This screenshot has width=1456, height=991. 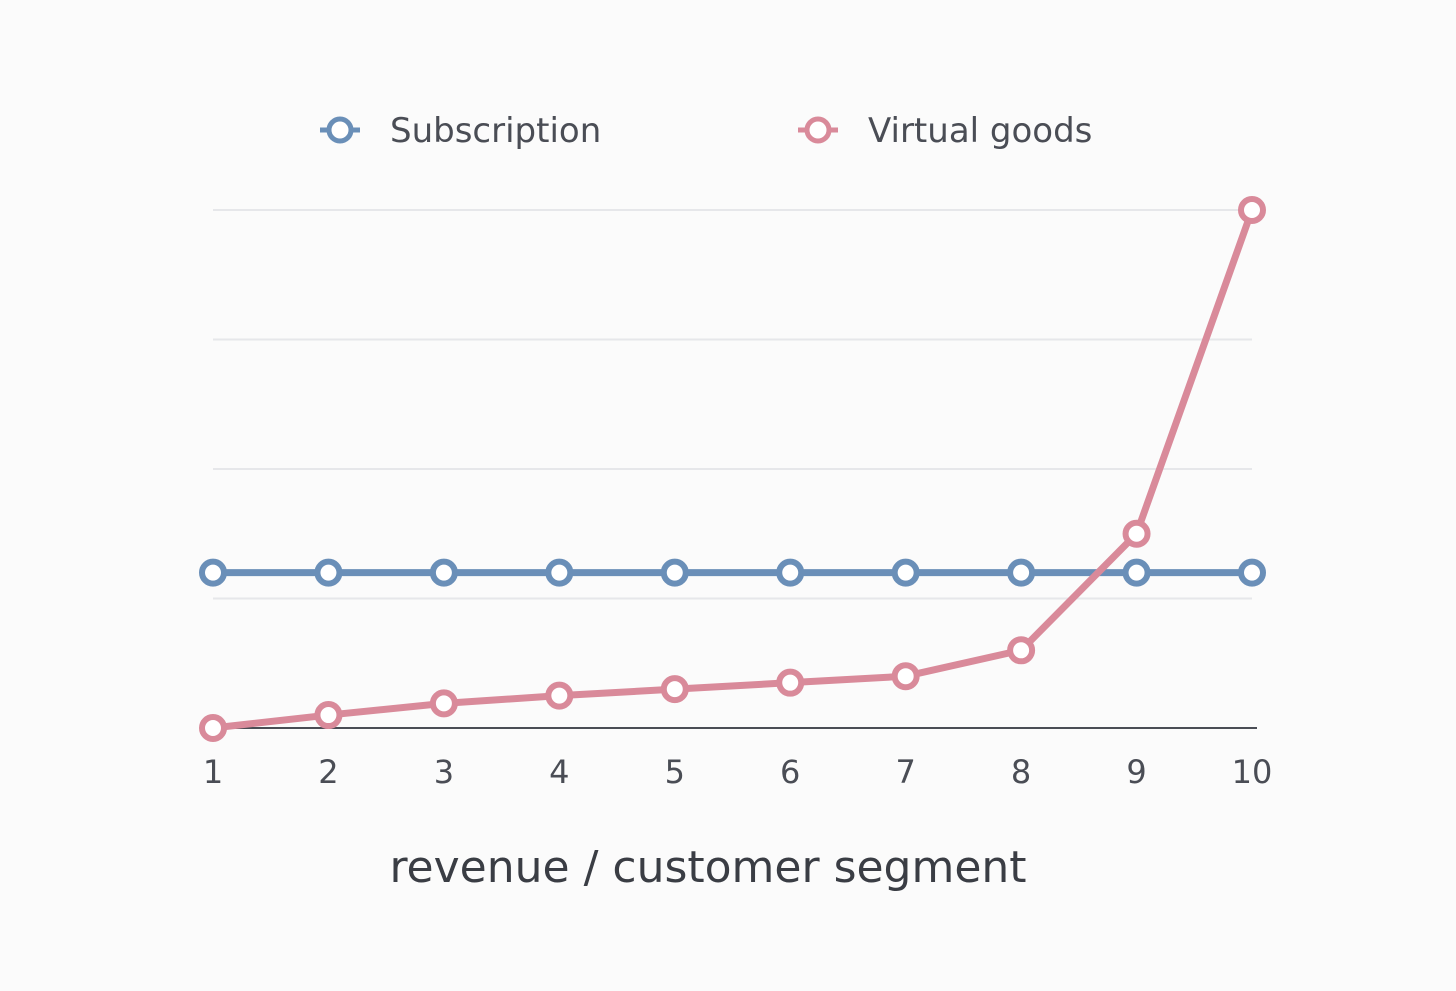 I want to click on x-tick-label: 3, so click(x=444, y=772).